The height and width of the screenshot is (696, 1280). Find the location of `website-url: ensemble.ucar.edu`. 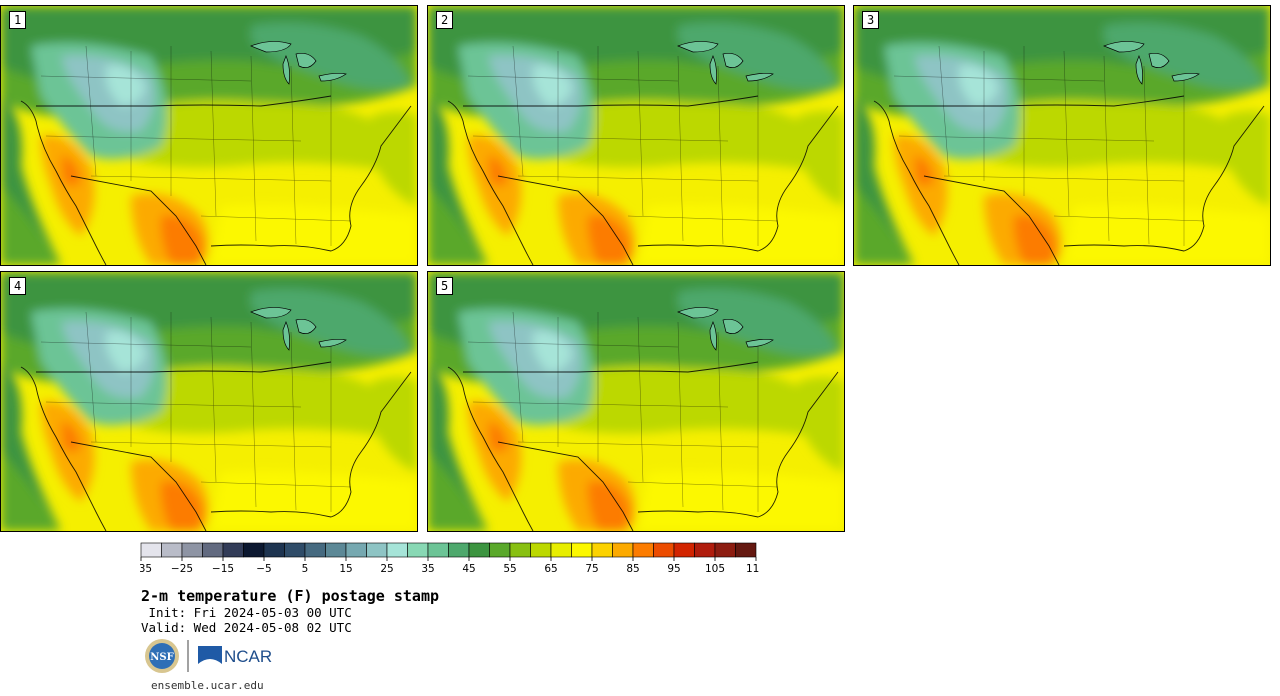

website-url: ensemble.ucar.edu is located at coordinates (207, 685).